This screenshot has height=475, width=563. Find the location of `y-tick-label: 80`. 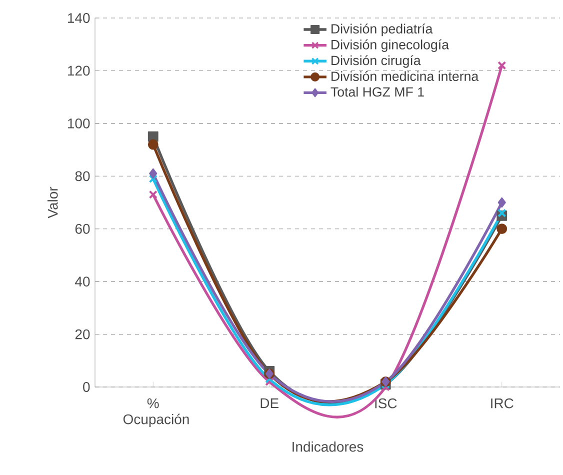

y-tick-label: 80 is located at coordinates (82, 176).